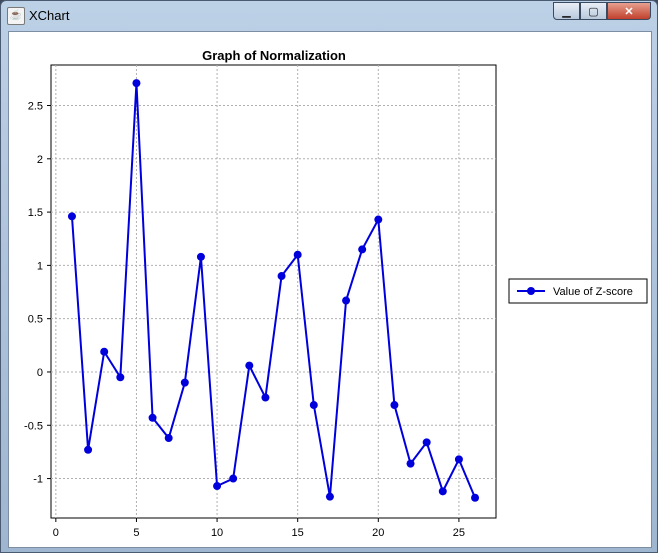 The height and width of the screenshot is (553, 658). What do you see at coordinates (593, 292) in the screenshot?
I see `legend-label: Value of Z-score` at bounding box center [593, 292].